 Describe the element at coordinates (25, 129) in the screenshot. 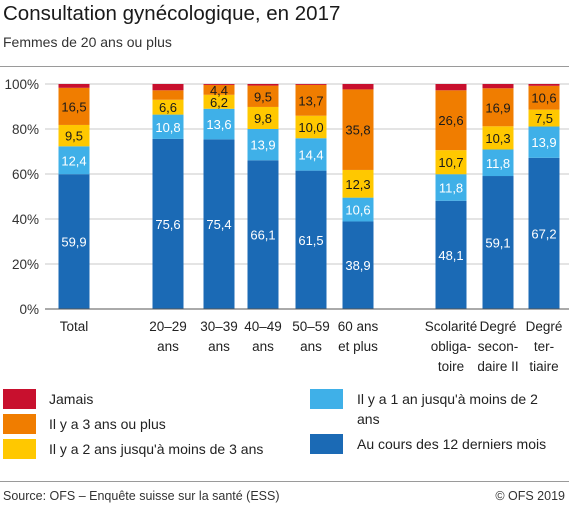

I see `y-tick-label: 80%` at that location.